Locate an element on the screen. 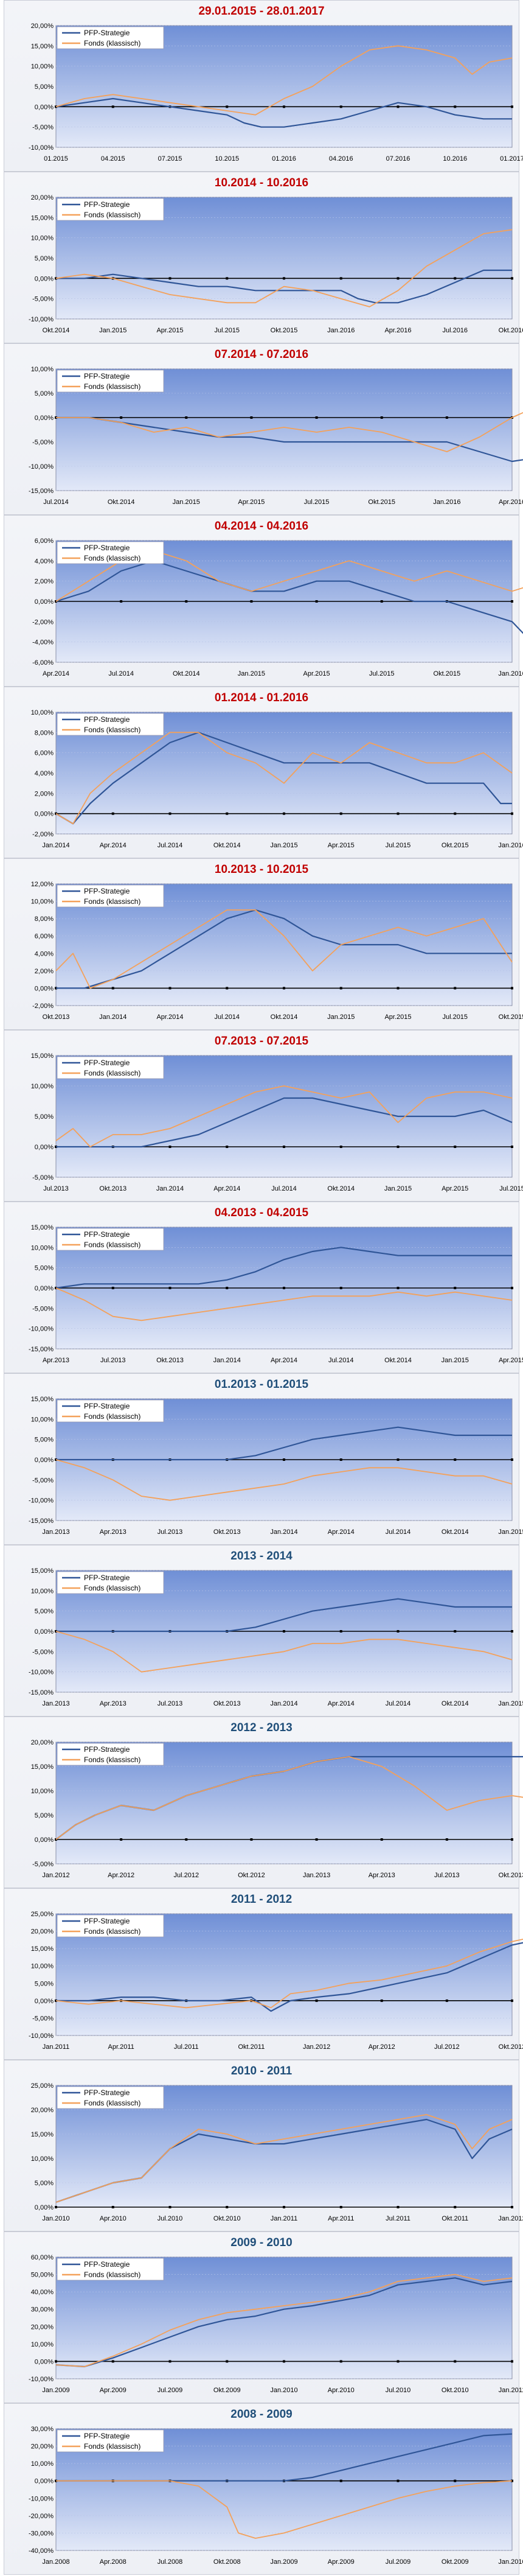 The width and height of the screenshot is (523, 2576). x-tick-label: 04.2016 is located at coordinates (341, 159).